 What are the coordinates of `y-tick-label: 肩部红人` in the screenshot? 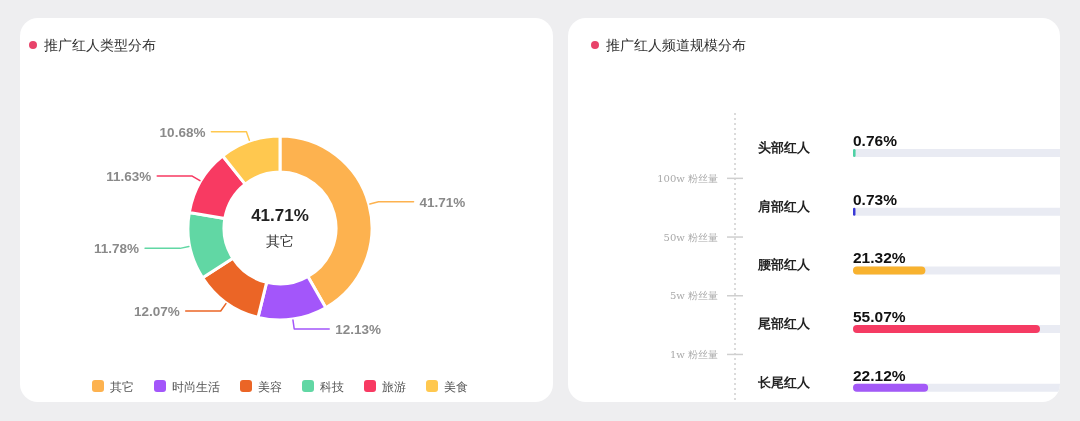 It's located at (784, 206).